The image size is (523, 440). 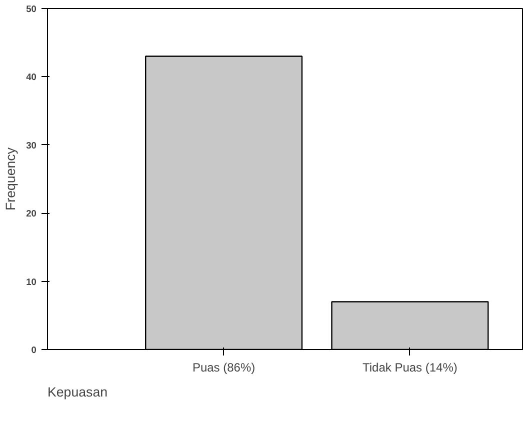 What do you see at coordinates (31, 281) in the screenshot?
I see `y-tick-label: 10` at bounding box center [31, 281].